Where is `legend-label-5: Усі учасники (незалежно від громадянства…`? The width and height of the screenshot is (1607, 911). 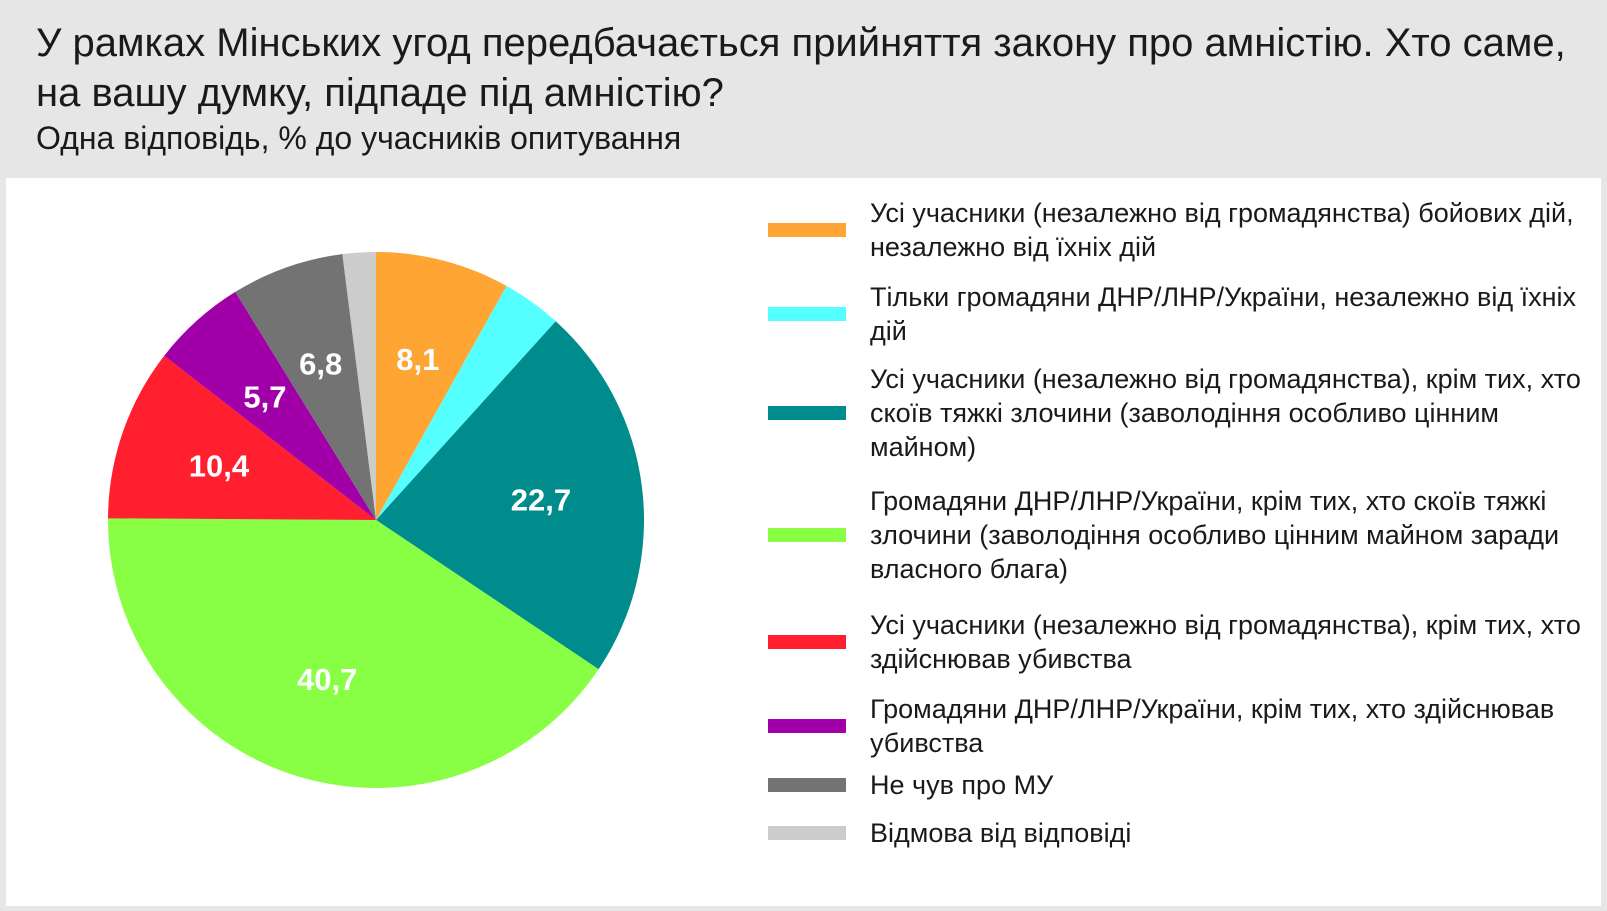
legend-label-5: Усі учасники (незалежно від громадянства… is located at coordinates (1225, 642).